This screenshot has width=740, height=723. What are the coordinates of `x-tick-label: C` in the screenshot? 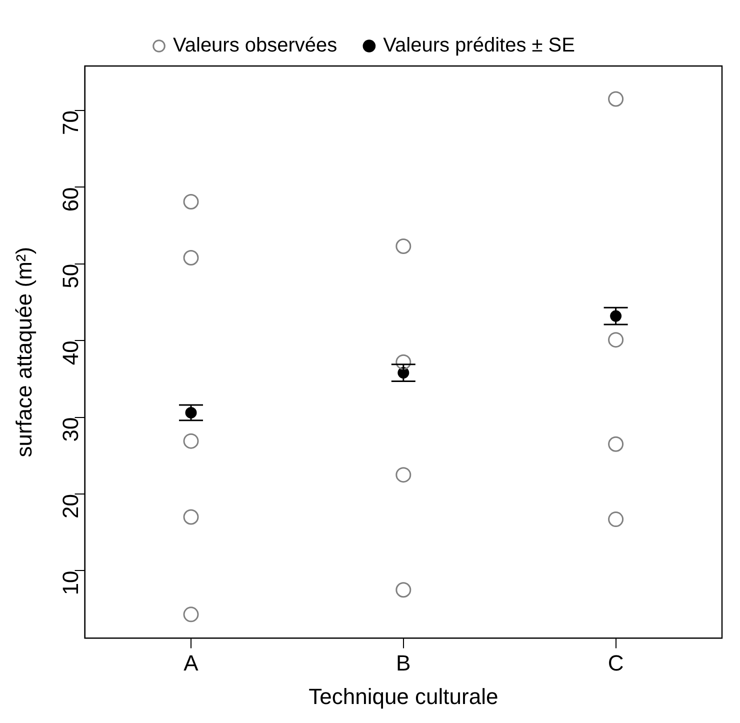 It's located at (616, 663).